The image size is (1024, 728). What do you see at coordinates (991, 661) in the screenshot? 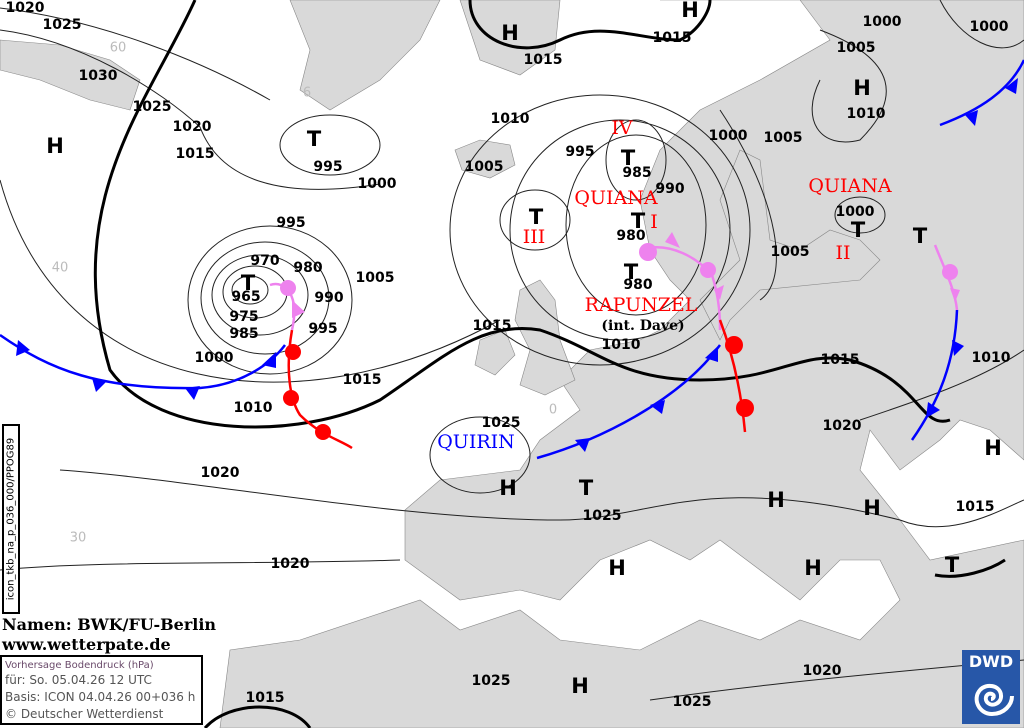
I see `dwd-logo-text: DWD` at bounding box center [991, 661].